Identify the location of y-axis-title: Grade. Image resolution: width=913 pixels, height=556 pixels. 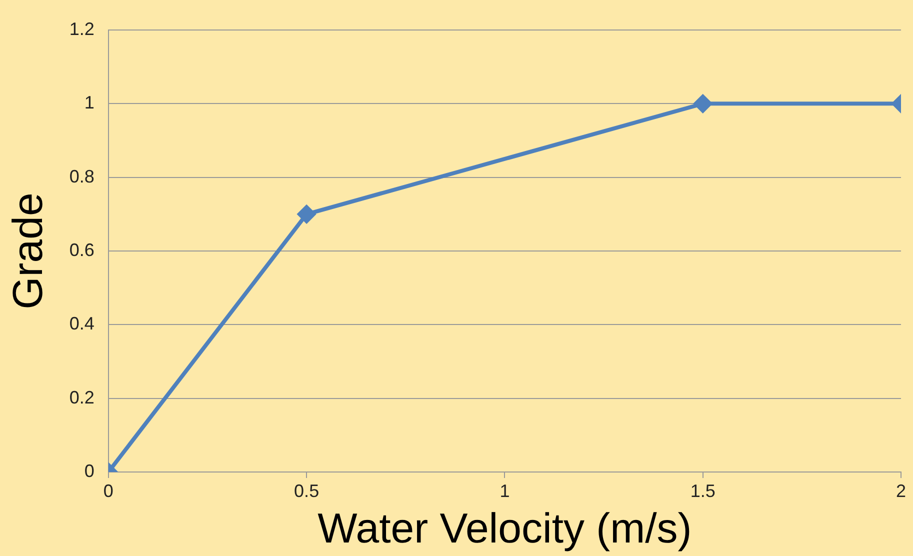
(27, 251).